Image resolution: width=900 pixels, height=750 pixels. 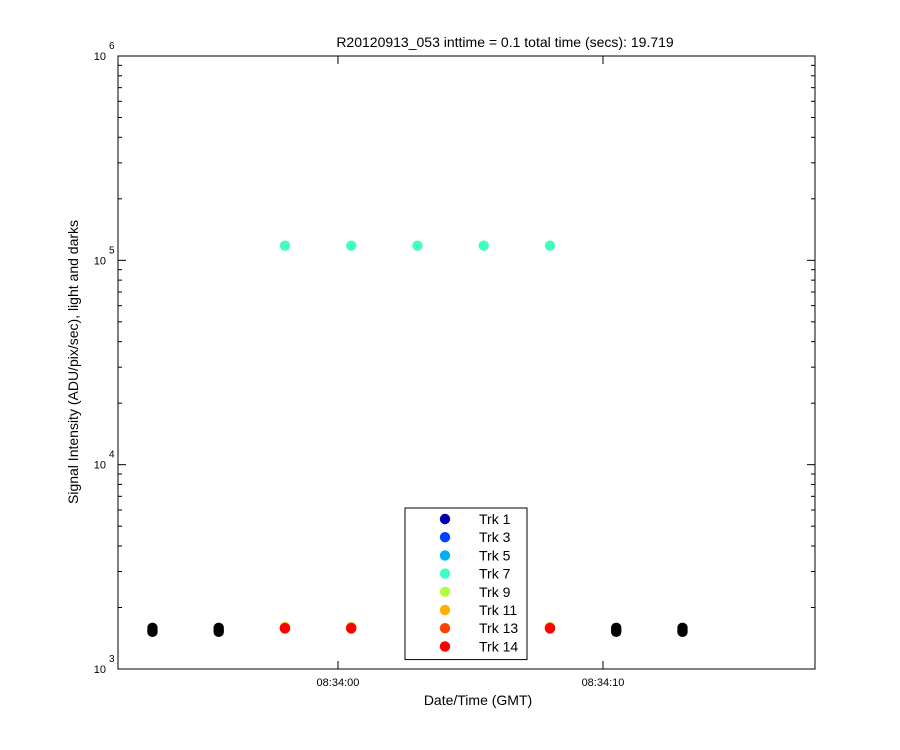 What do you see at coordinates (495, 537) in the screenshot?
I see `legend-label: Trk 3` at bounding box center [495, 537].